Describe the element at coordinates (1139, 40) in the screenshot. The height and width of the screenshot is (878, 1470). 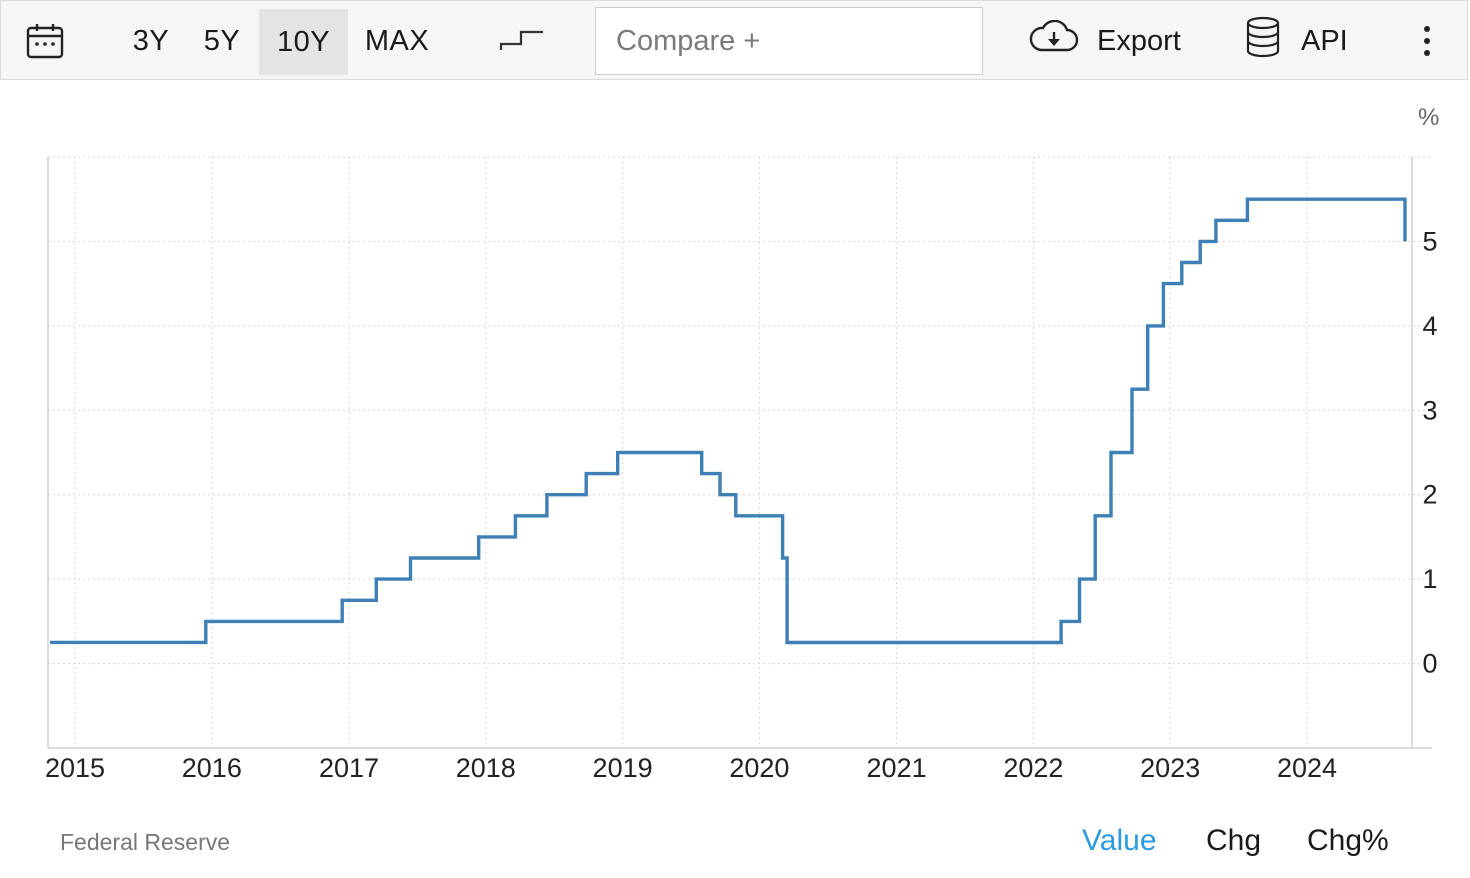
I see `export-label: Export` at that location.